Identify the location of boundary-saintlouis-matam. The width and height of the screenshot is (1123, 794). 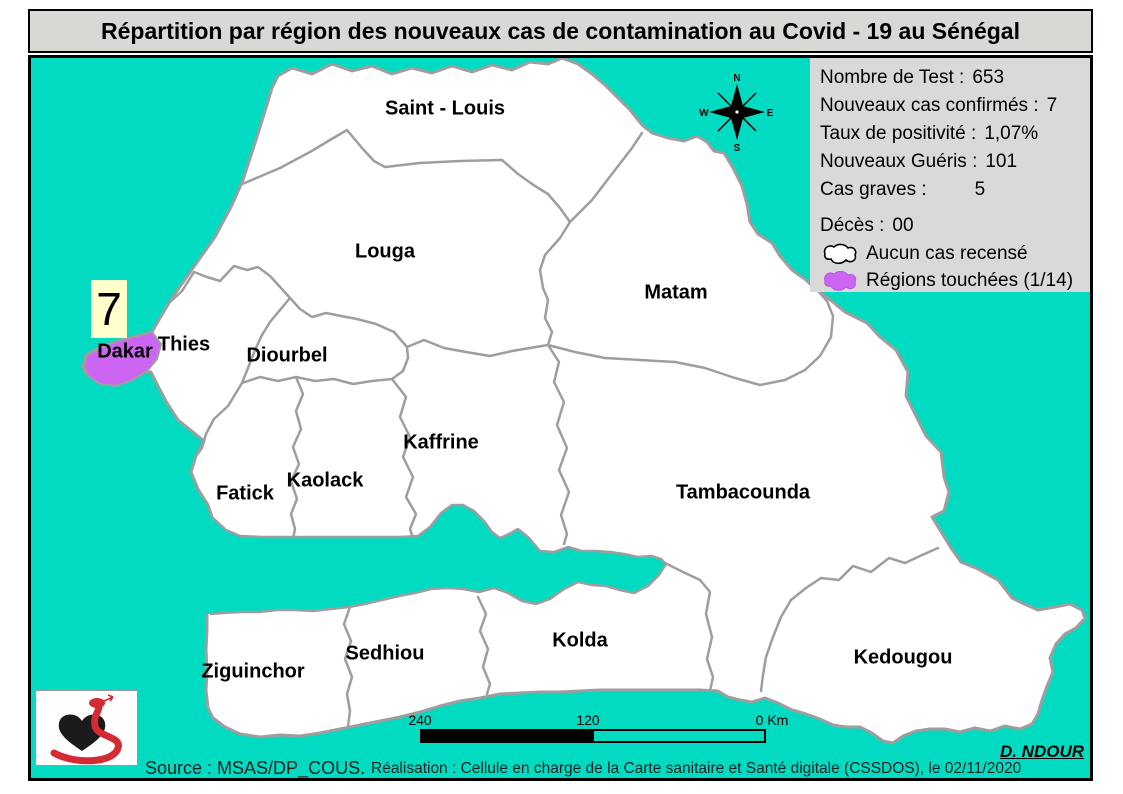
(606, 177).